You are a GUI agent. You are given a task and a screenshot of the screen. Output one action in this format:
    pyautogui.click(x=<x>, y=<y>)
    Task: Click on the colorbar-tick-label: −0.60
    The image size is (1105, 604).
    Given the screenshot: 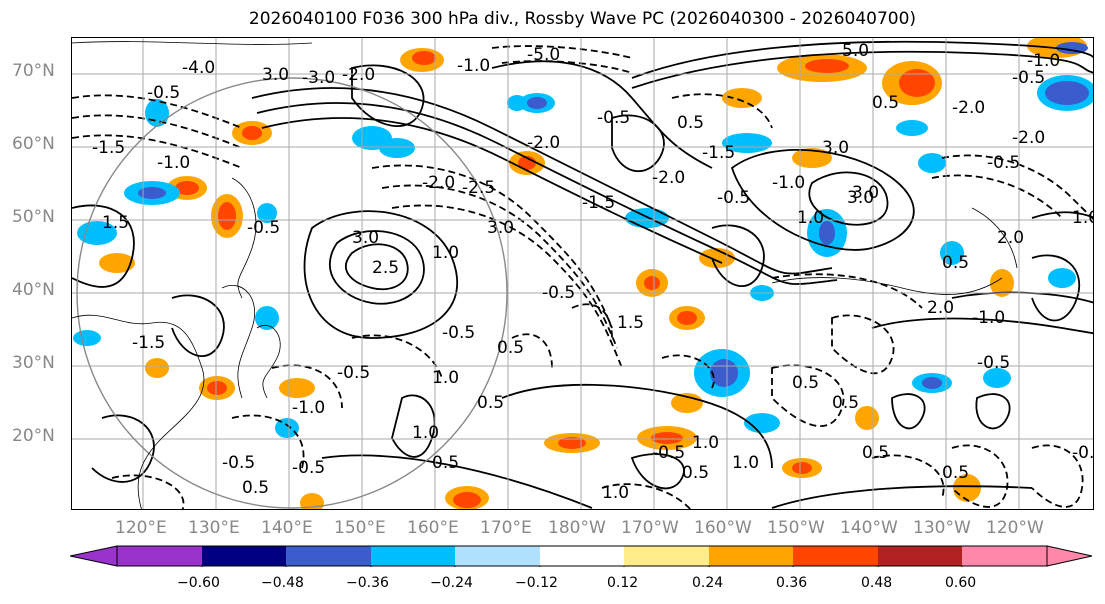 What is the action you would take?
    pyautogui.click(x=198, y=583)
    